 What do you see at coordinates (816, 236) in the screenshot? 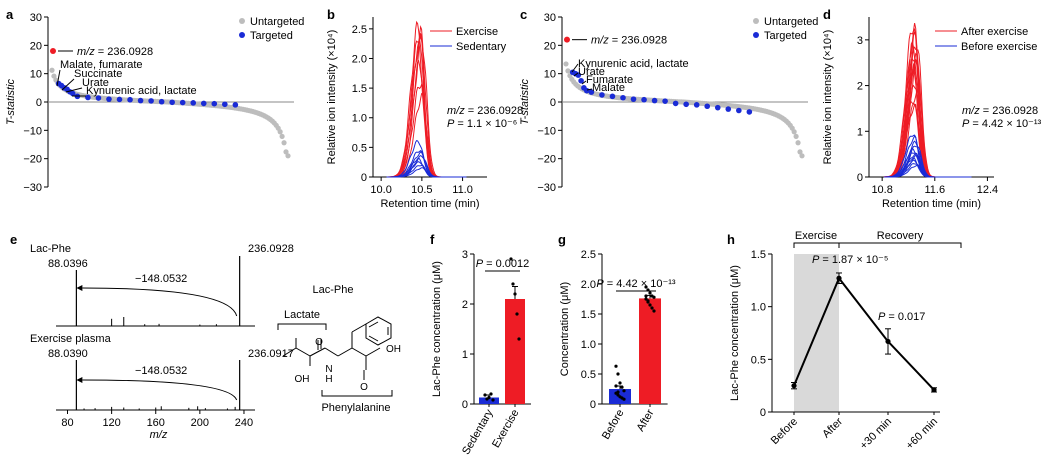
I see `phase-label: Exercise` at bounding box center [816, 236].